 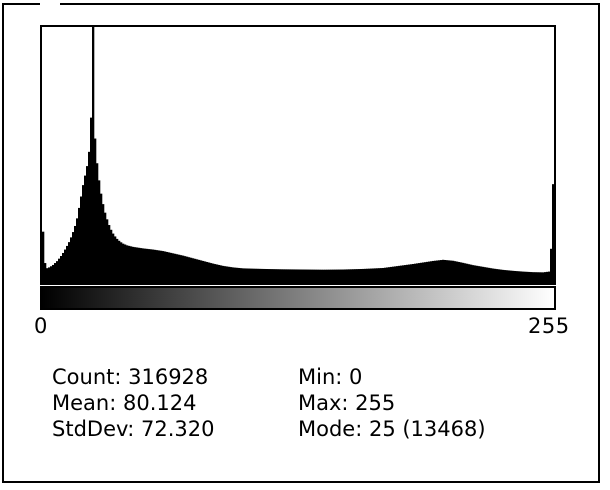 I want to click on mode-stat: Mode: 25 (13468), so click(x=392, y=429).